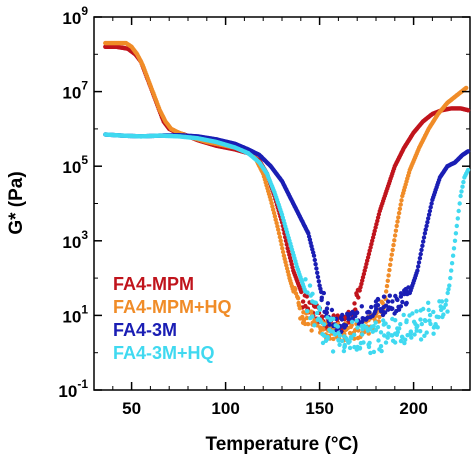  What do you see at coordinates (75, 165) in the screenshot?
I see `y-tick-label: 10⁵` at bounding box center [75, 165].